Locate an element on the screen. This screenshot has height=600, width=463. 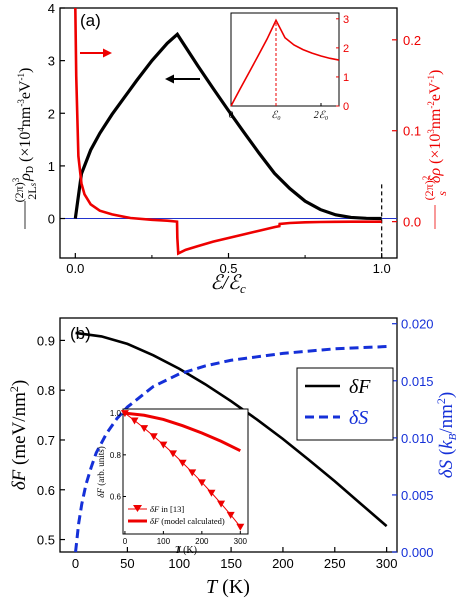
panel-b-y-right-tick-label: 0.000 is located at coordinates (417, 552).